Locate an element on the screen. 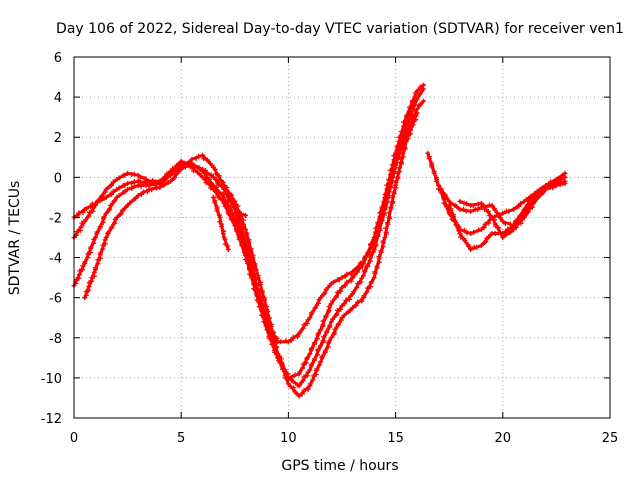  y-tick-label: -8 is located at coordinates (55, 339).